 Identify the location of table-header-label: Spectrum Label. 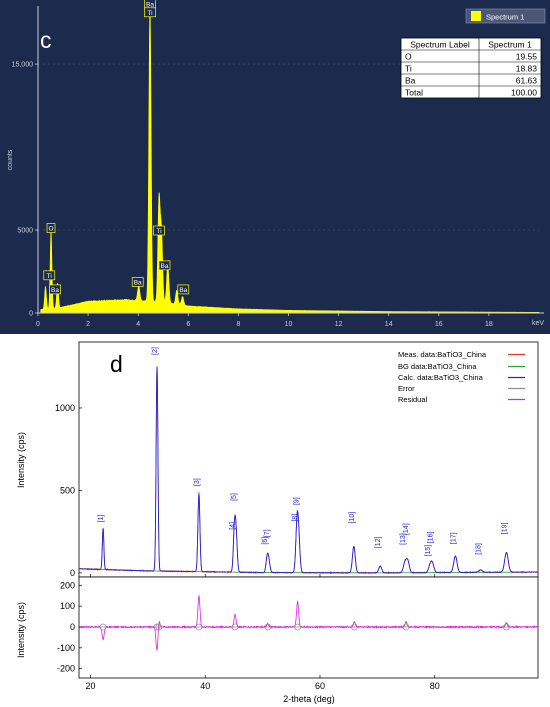
(440, 45).